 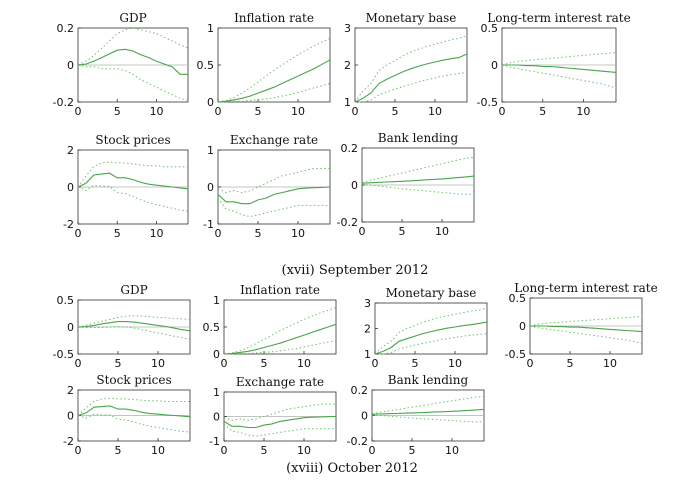 I want to click on panel-title: Bank lending, so click(x=428, y=380).